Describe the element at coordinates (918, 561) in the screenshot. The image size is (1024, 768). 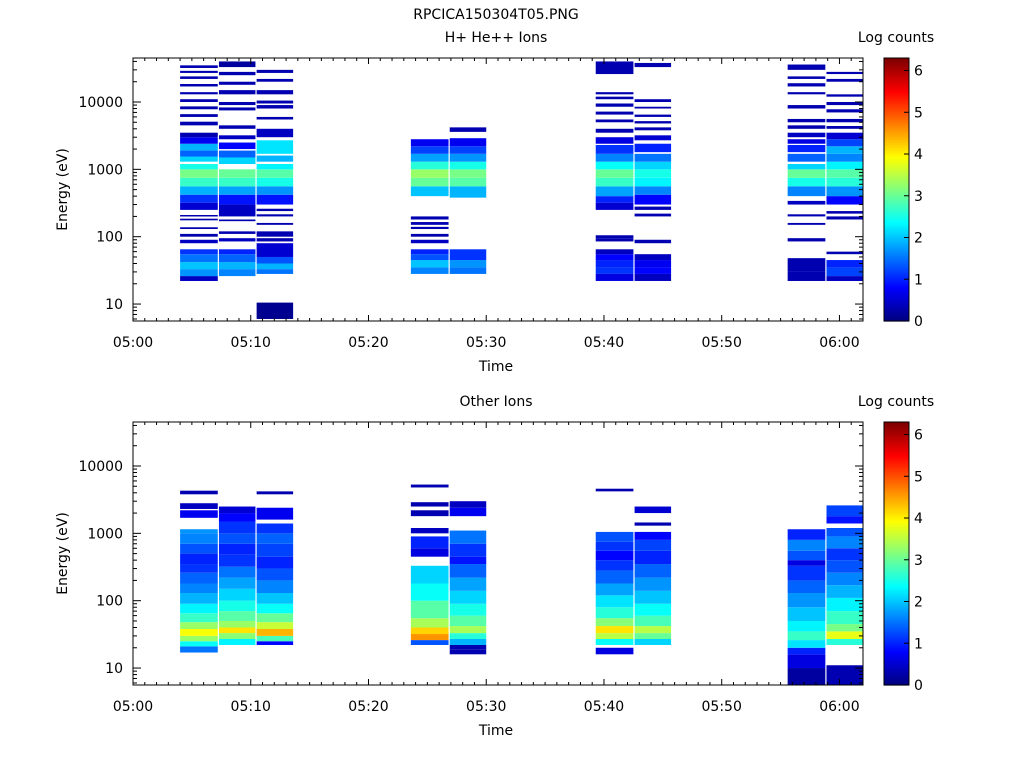
I see `colorbar-tick-label: 3` at that location.